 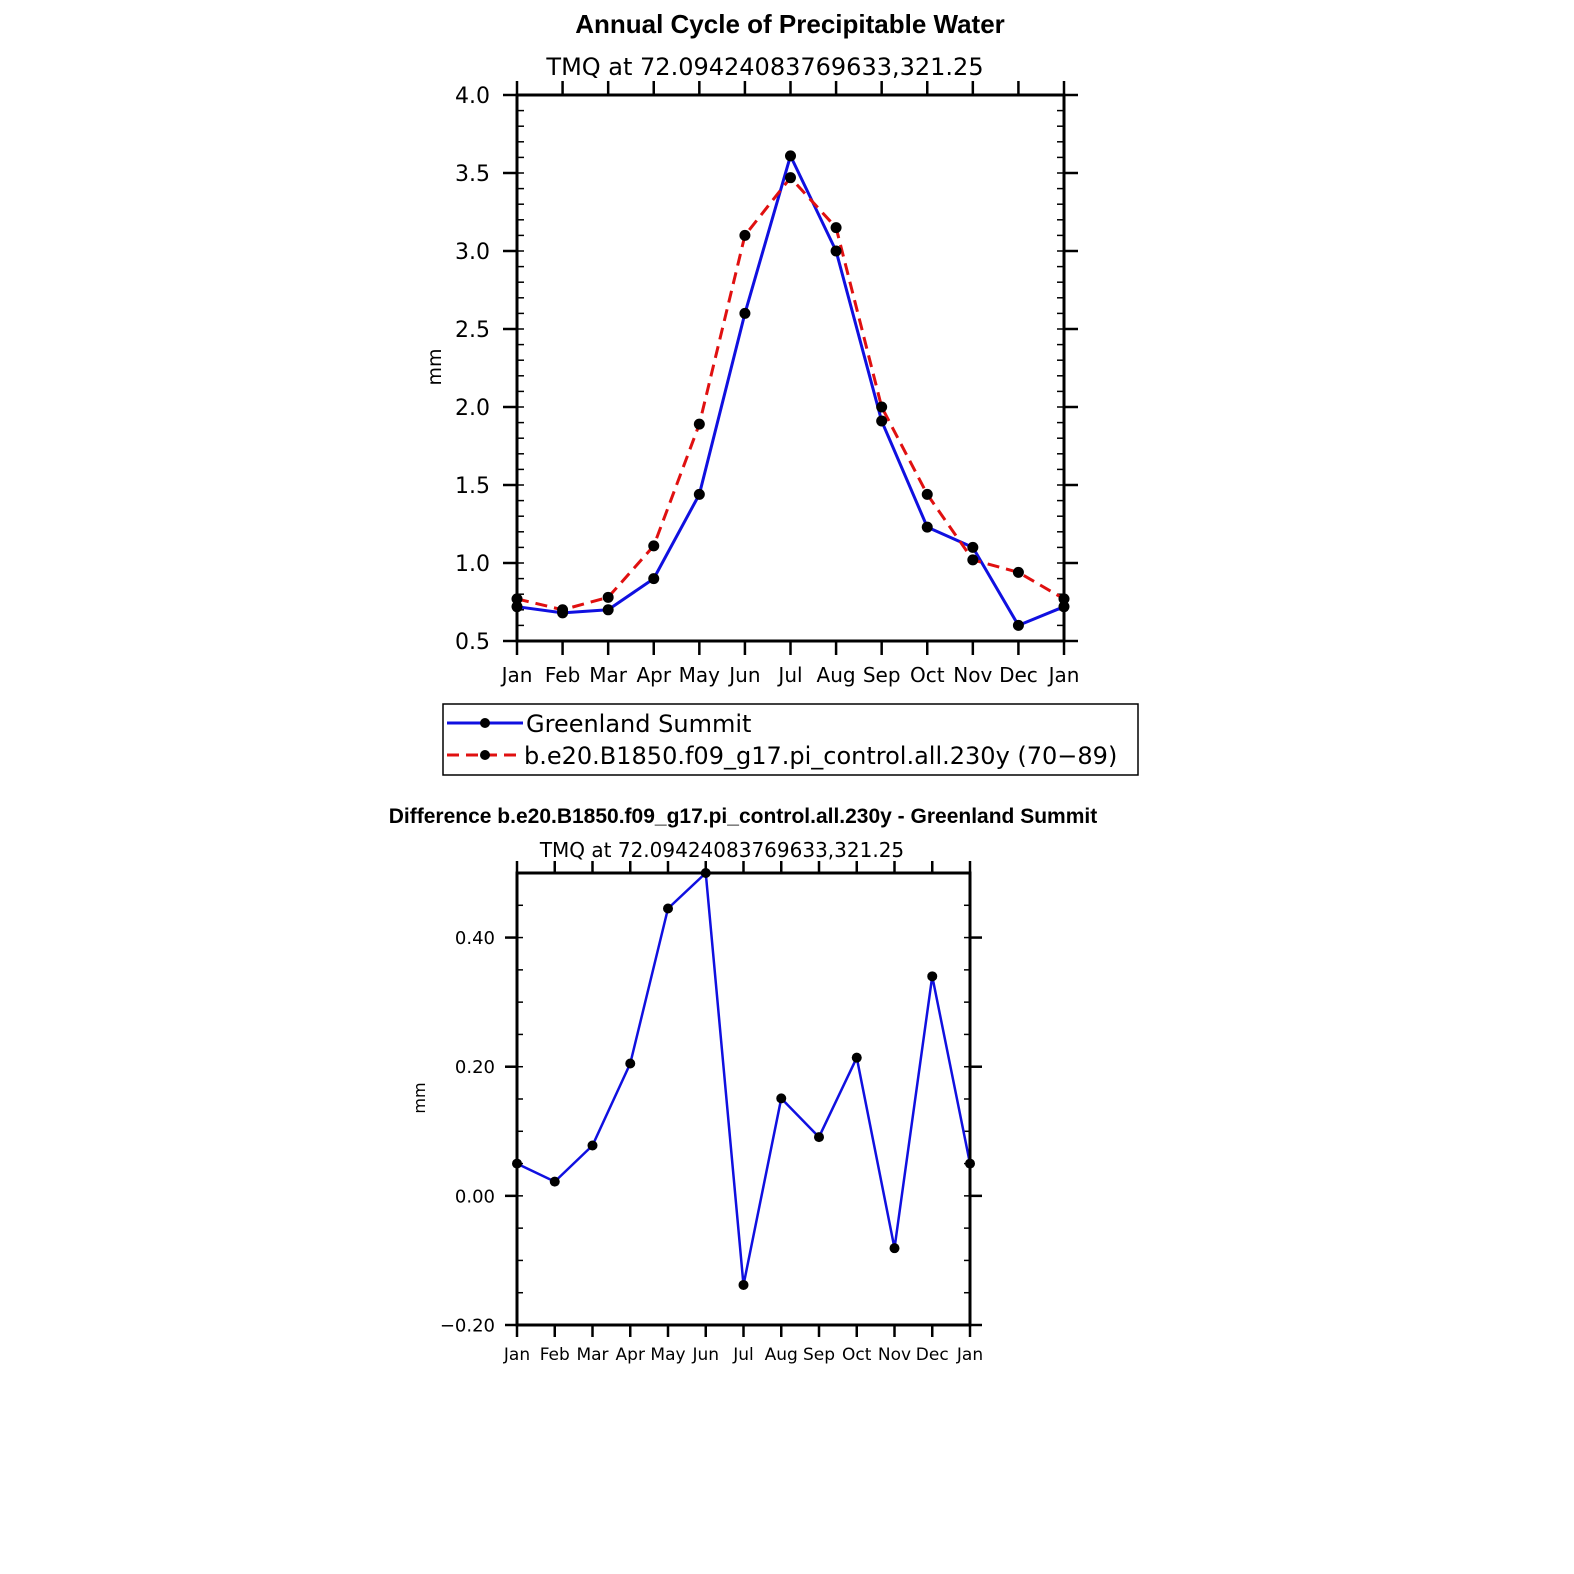 I want to click on y-tick-label: 0.00, so click(x=475, y=1196).